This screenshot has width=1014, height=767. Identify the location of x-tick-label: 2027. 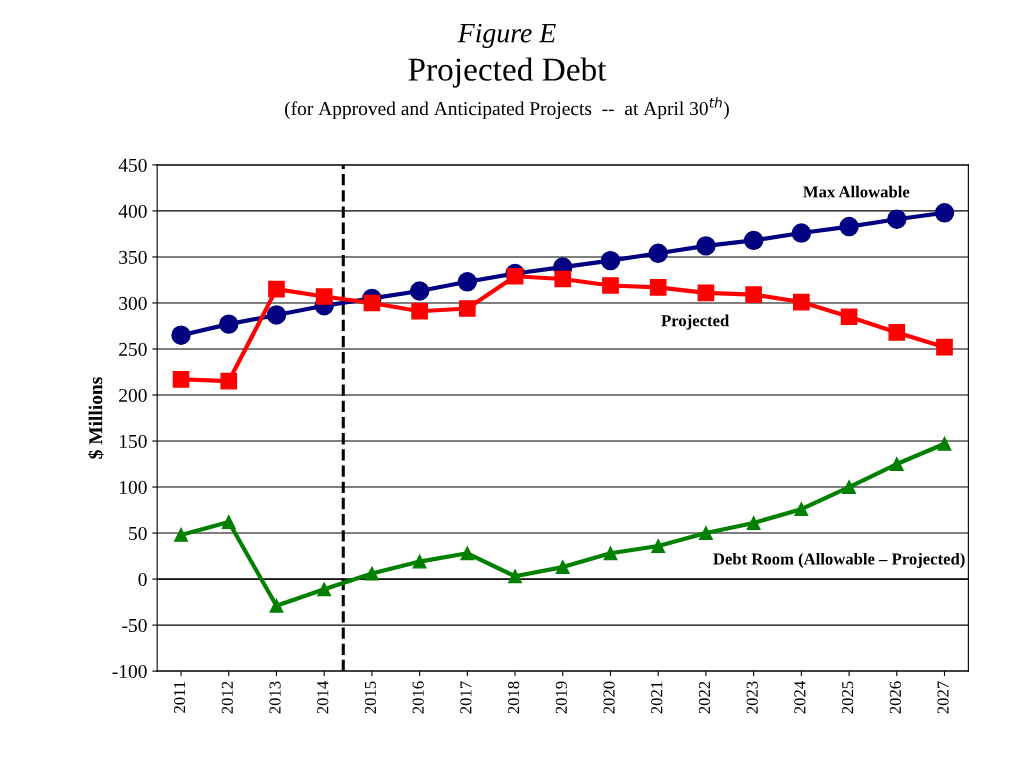
(943, 697).